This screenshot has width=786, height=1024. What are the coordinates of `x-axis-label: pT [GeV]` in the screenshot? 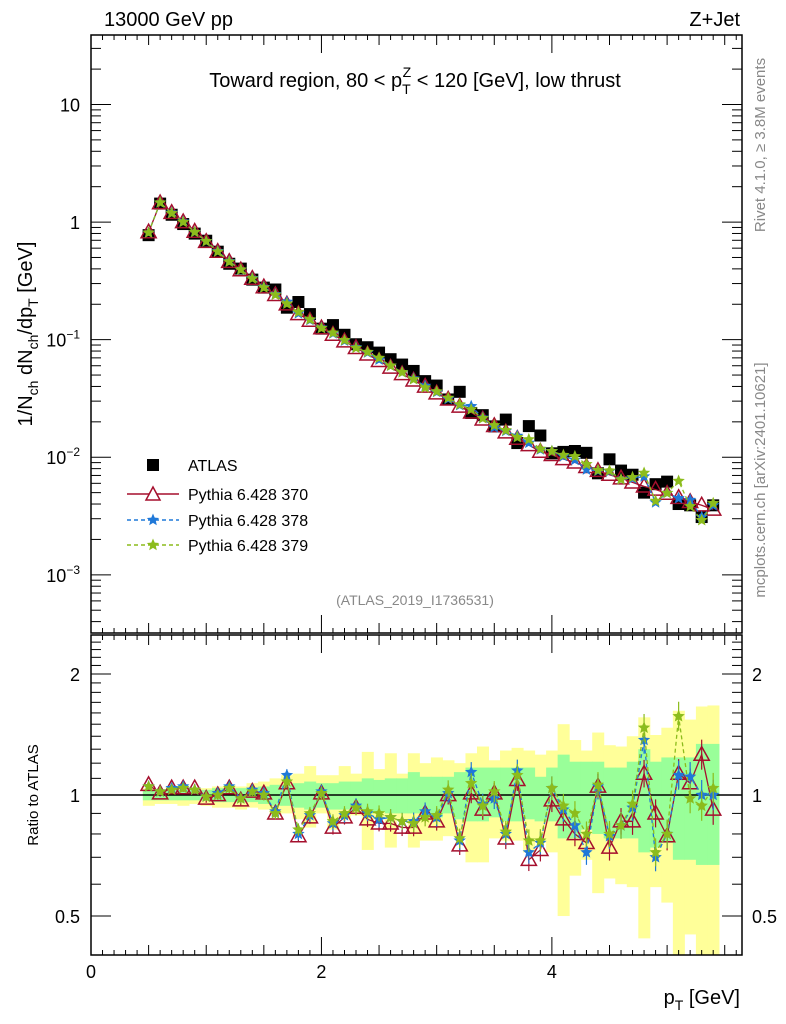 It's located at (702, 1000).